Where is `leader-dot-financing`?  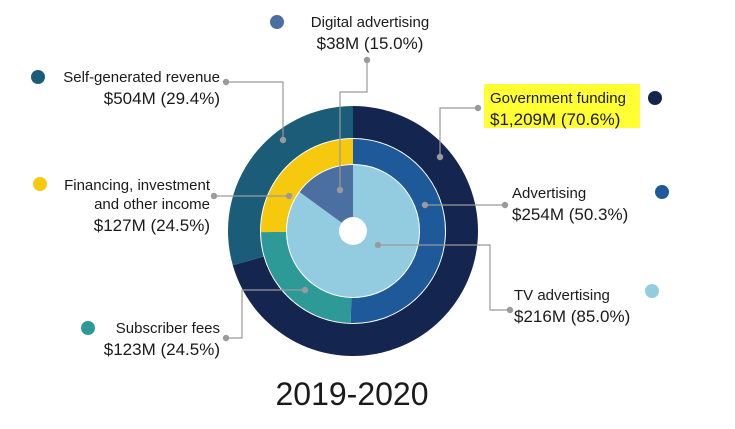 leader-dot-financing is located at coordinates (289, 196).